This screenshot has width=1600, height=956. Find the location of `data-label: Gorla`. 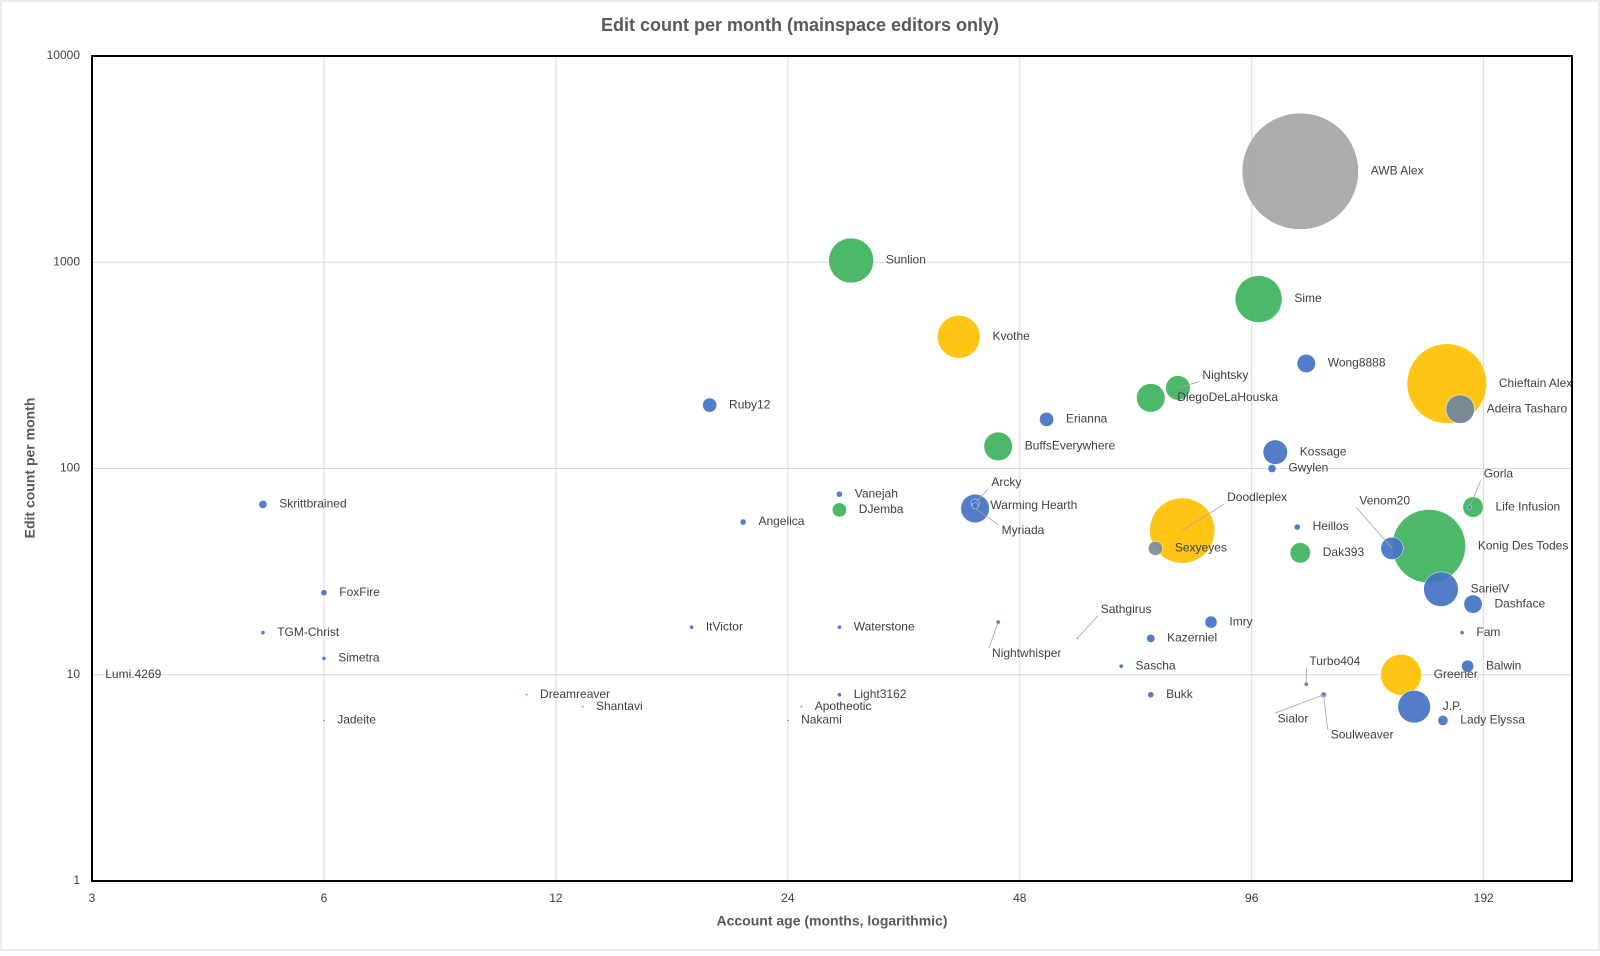

data-label: Gorla is located at coordinates (1499, 474).